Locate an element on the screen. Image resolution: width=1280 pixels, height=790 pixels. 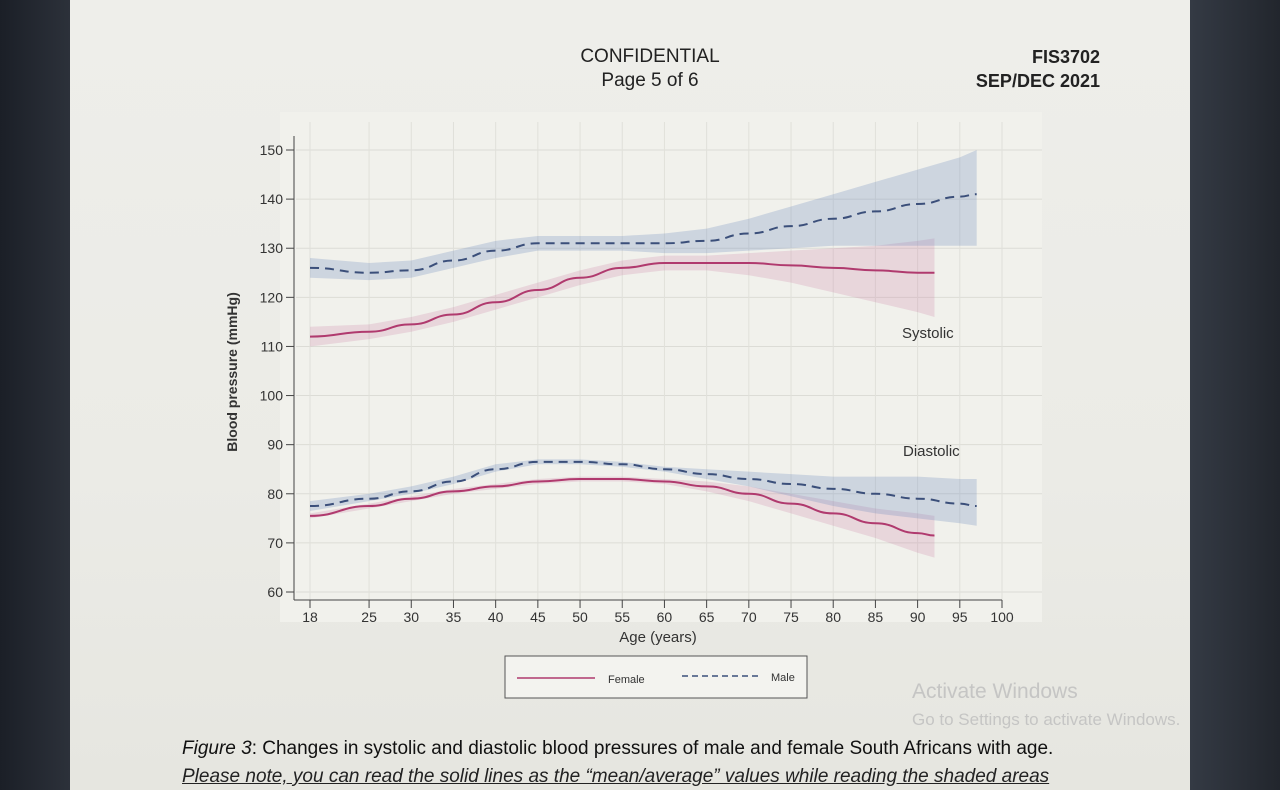
legend-female-label: Female is located at coordinates (626, 680).